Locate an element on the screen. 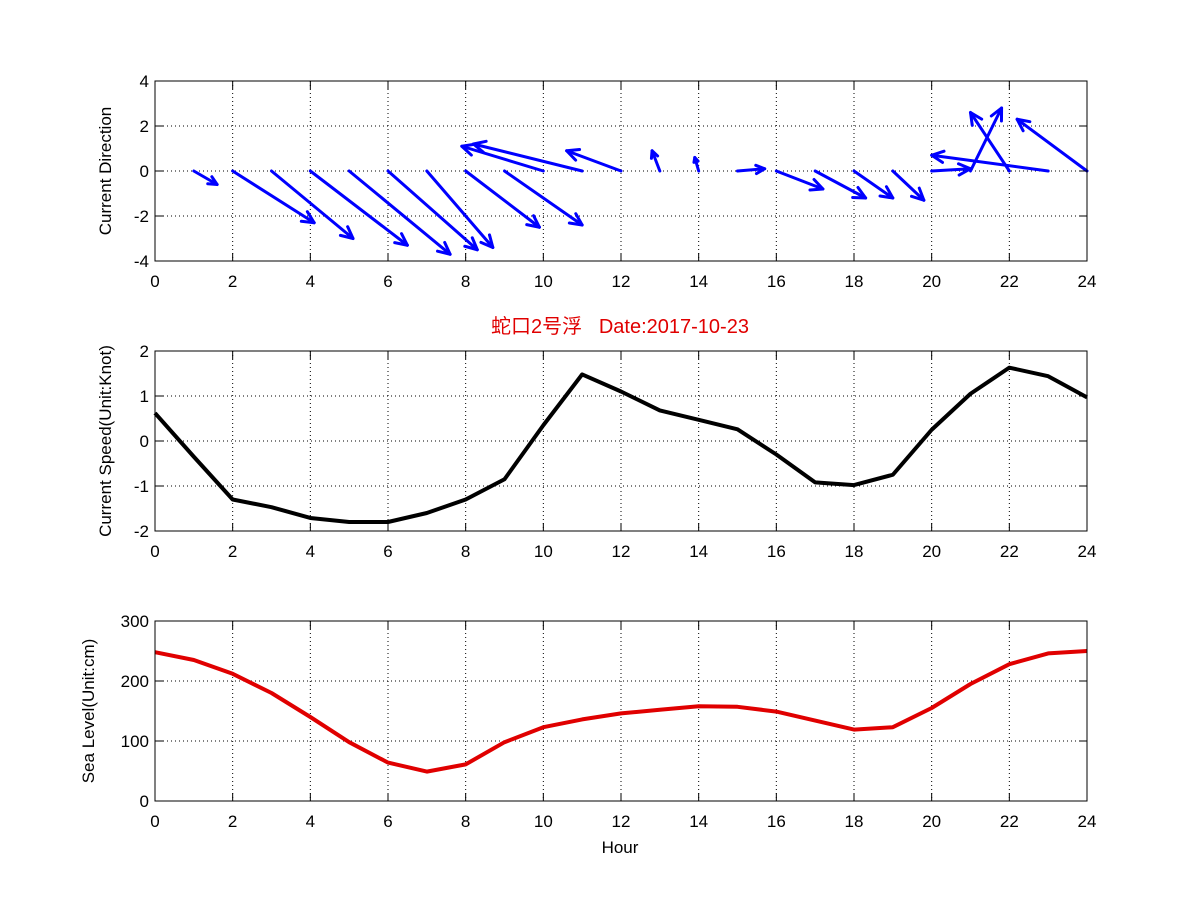 Image resolution: width=1201 pixels, height=901 pixels. chart-title: 蛇口2号浮 Date:2017-10-23 is located at coordinates (620, 326).